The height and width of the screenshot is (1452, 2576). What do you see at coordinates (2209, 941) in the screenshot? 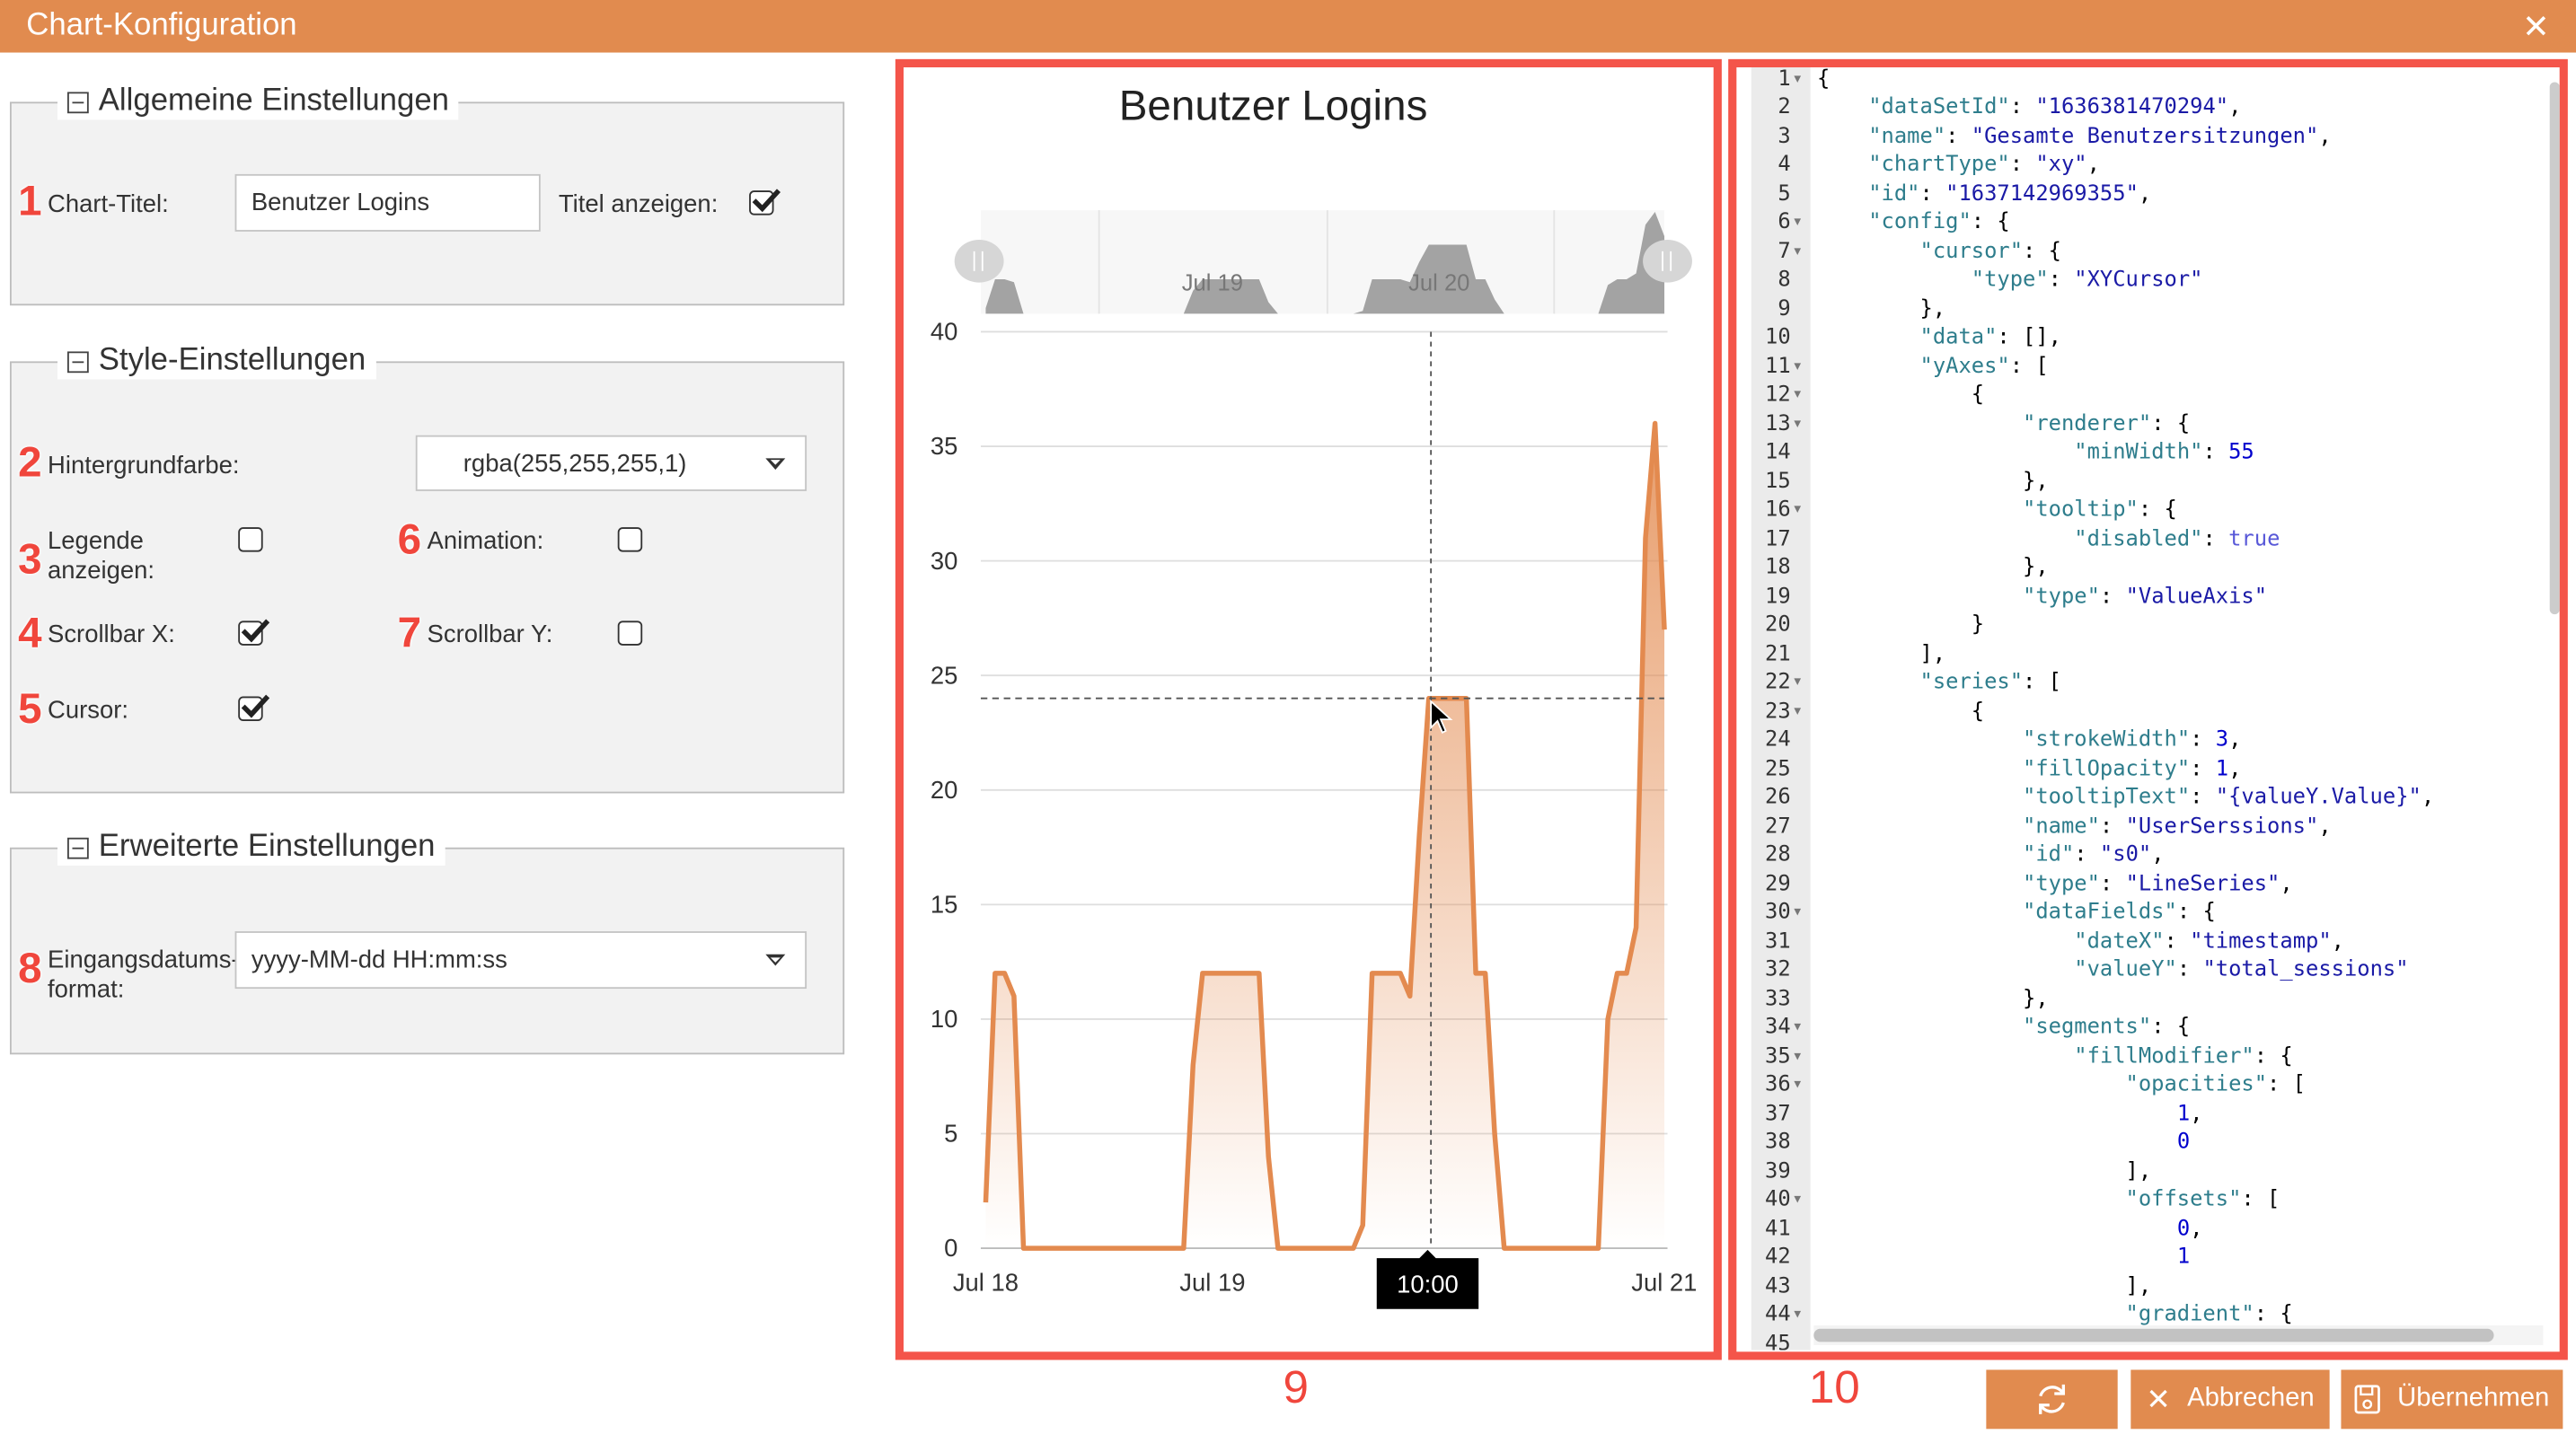
I see `code-line: "dateX": "timestamp",` at bounding box center [2209, 941].